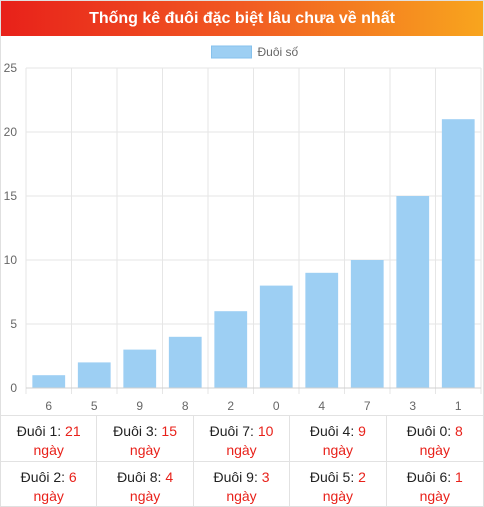 Image resolution: width=484 pixels, height=507 pixels. What do you see at coordinates (459, 477) in the screenshot?
I see `stat-value: 1` at bounding box center [459, 477].